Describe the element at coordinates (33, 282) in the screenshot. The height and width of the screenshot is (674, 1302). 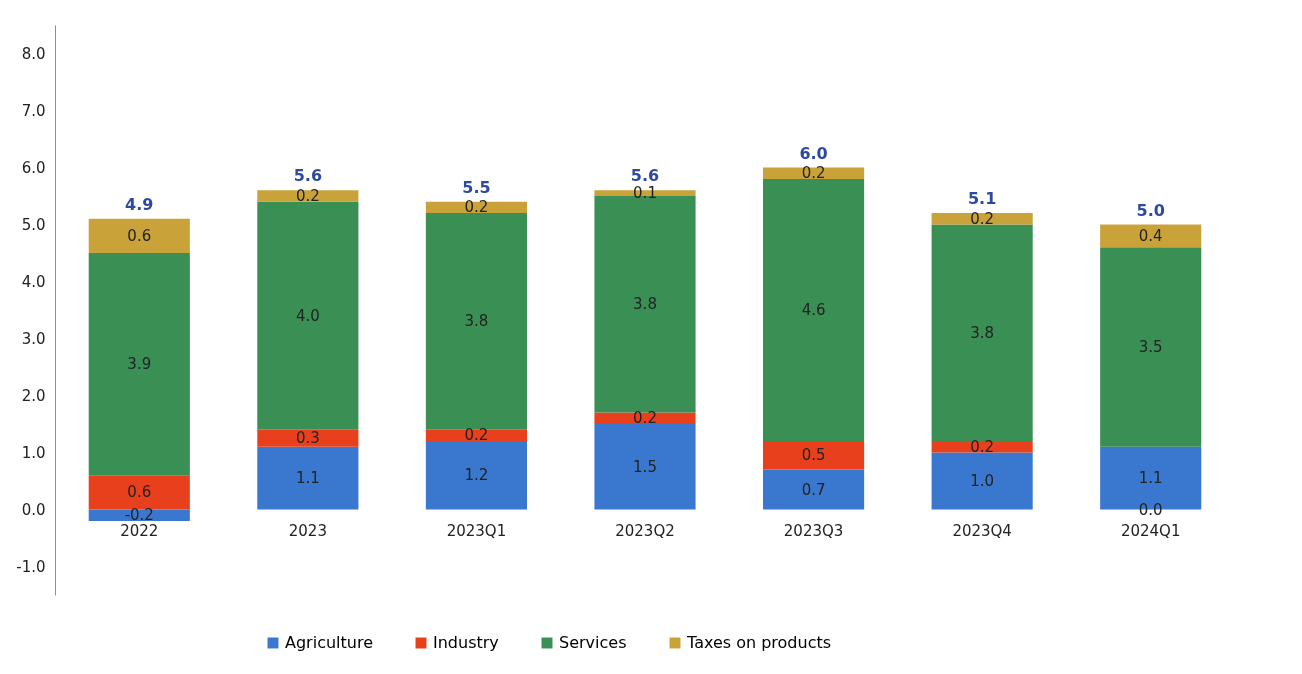
I see `y-tick-label: 4.0` at that location.